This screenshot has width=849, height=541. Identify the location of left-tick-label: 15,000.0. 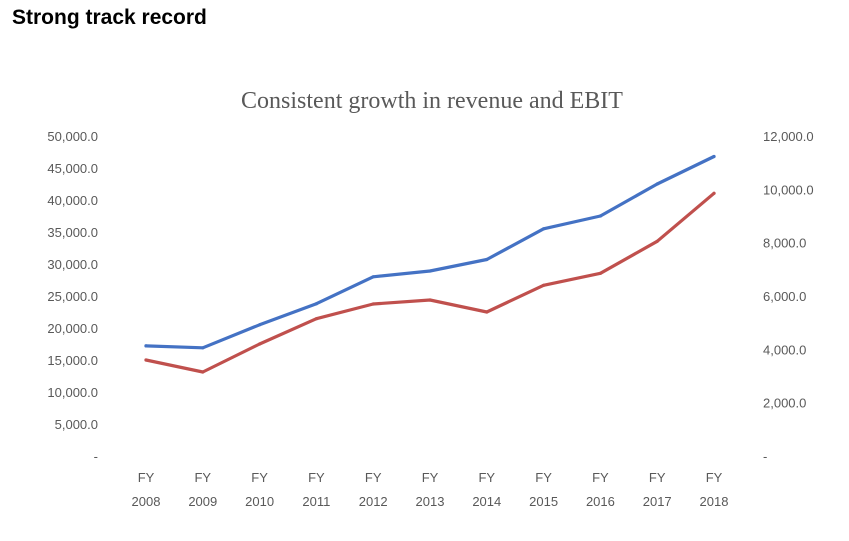
(72, 360).